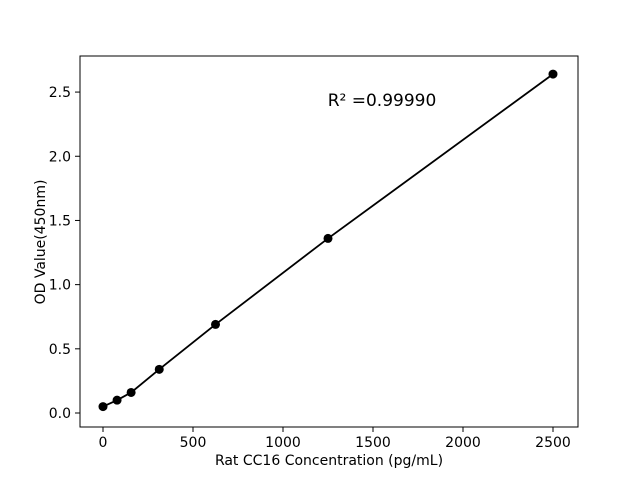  I want to click on y-tick-label: 1.0, so click(60, 286).